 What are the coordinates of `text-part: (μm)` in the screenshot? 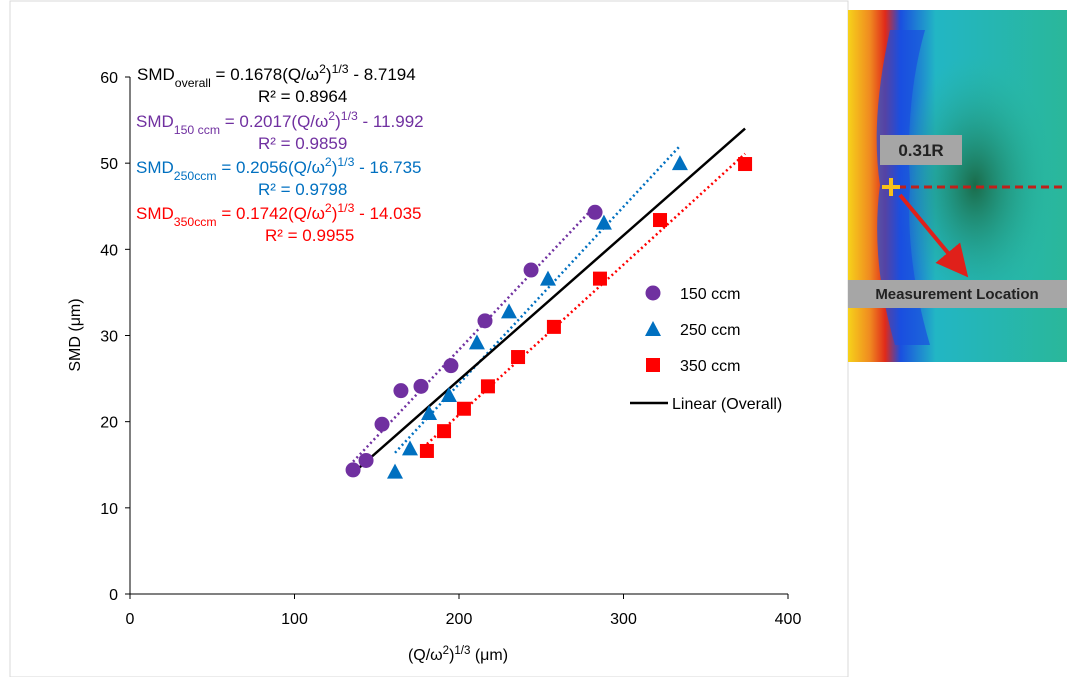 It's located at (489, 655).